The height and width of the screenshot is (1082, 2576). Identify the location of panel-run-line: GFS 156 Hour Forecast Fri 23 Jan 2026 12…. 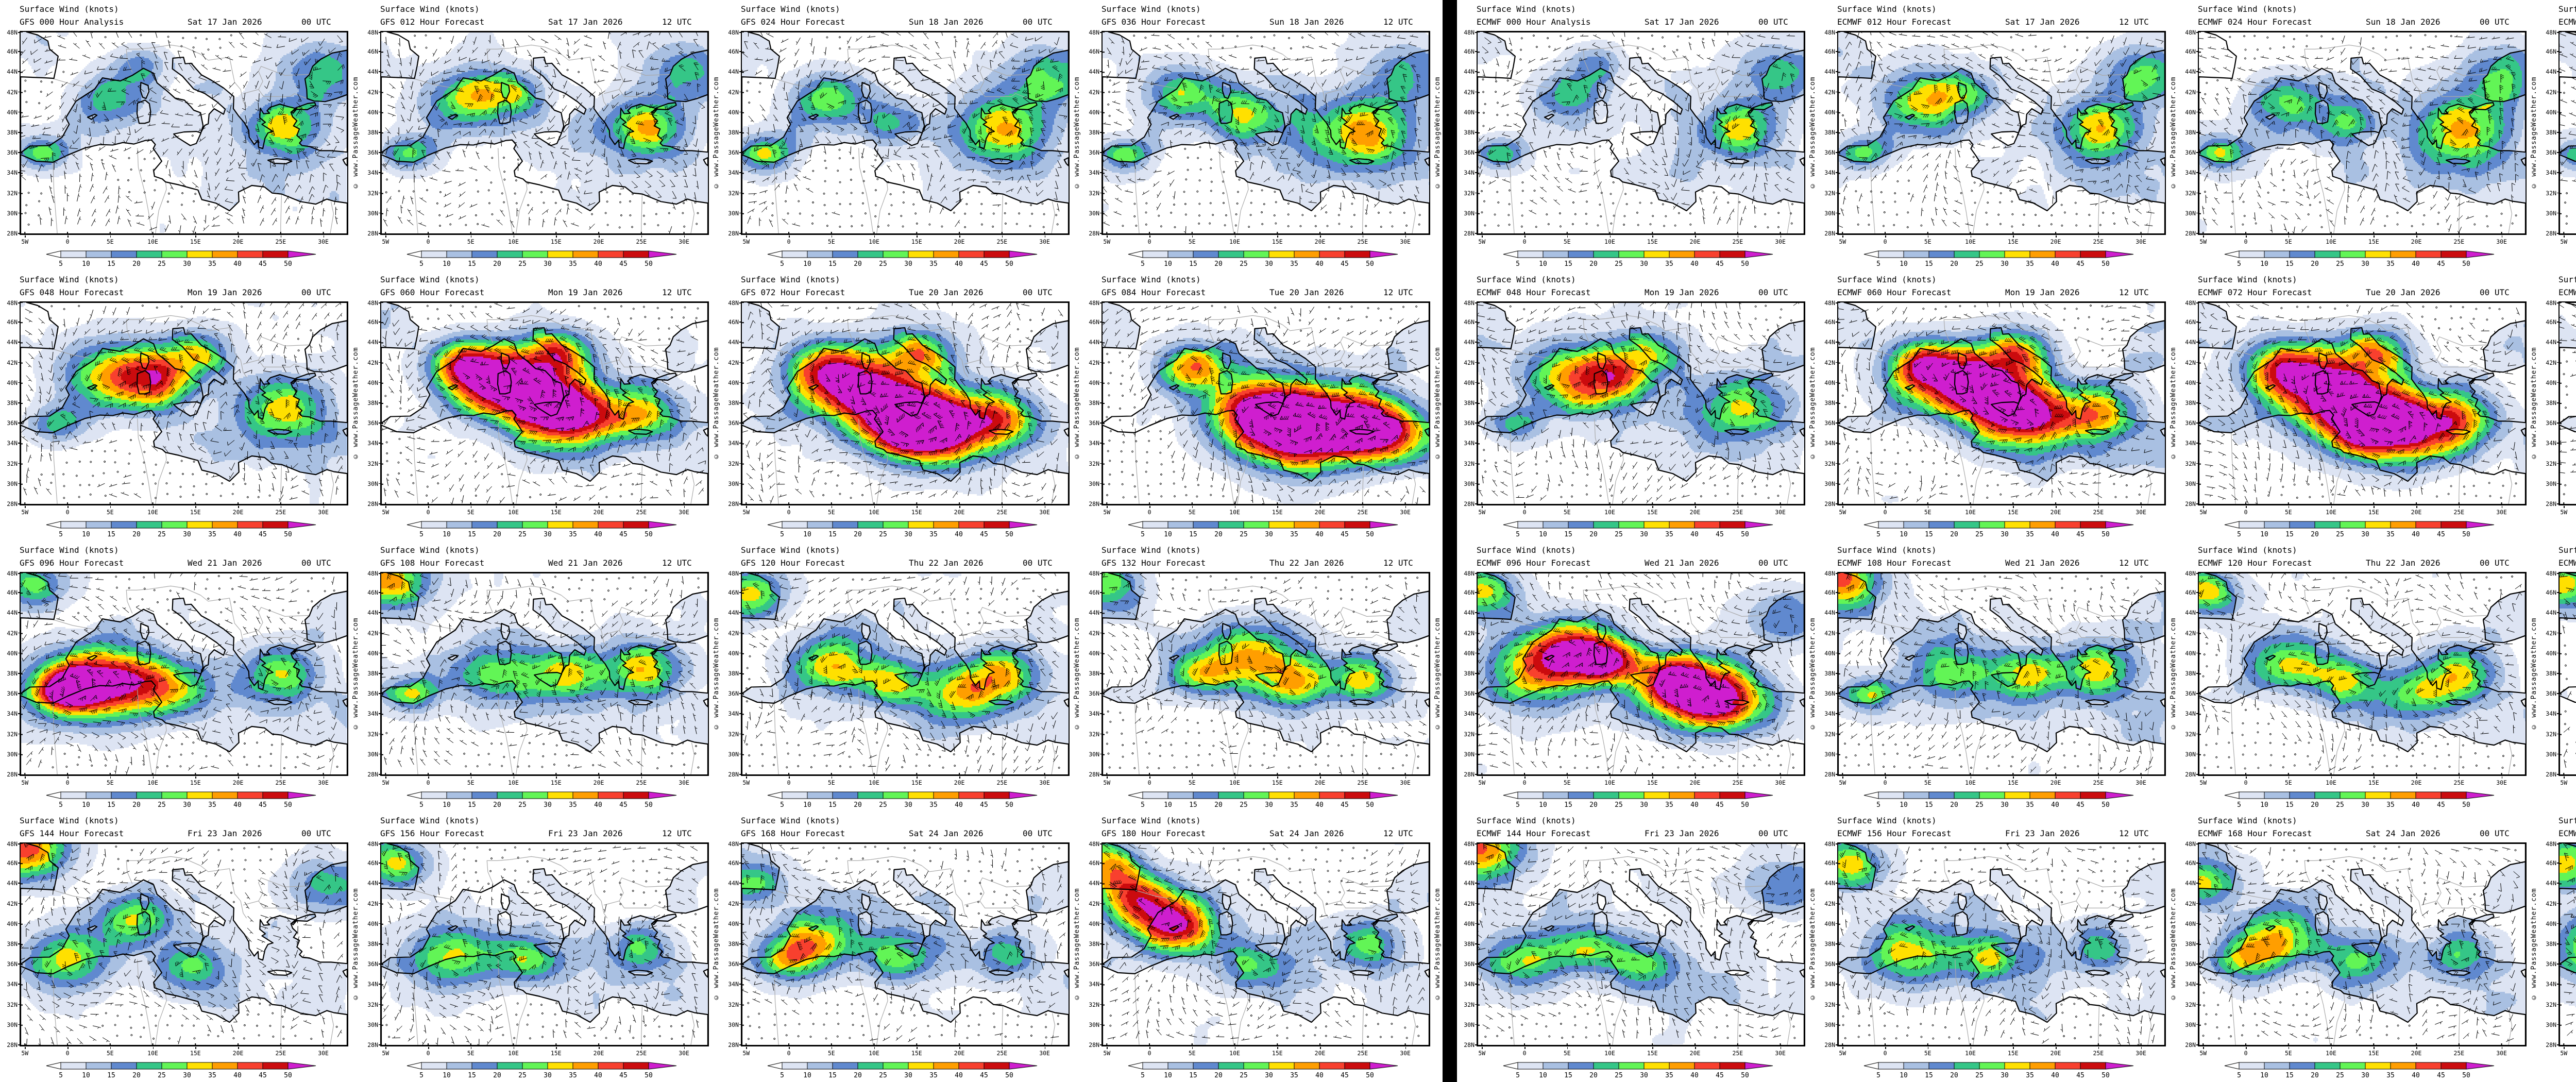
(541, 834).